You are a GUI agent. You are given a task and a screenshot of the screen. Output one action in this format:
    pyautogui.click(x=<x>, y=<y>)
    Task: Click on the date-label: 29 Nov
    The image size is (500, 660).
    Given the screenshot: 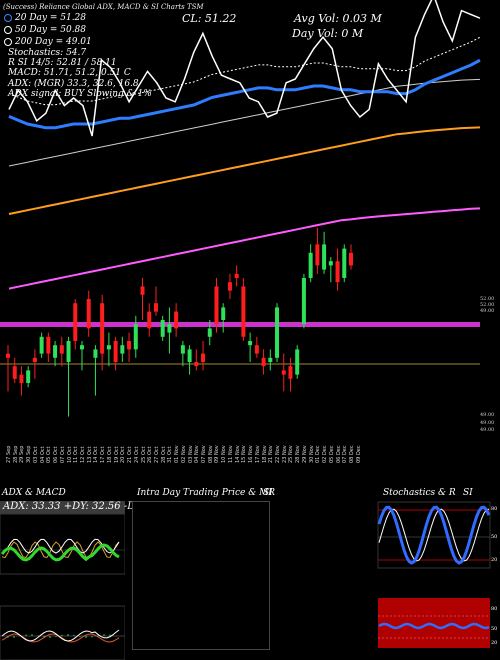 What is the action you would take?
    pyautogui.click(x=304, y=454)
    